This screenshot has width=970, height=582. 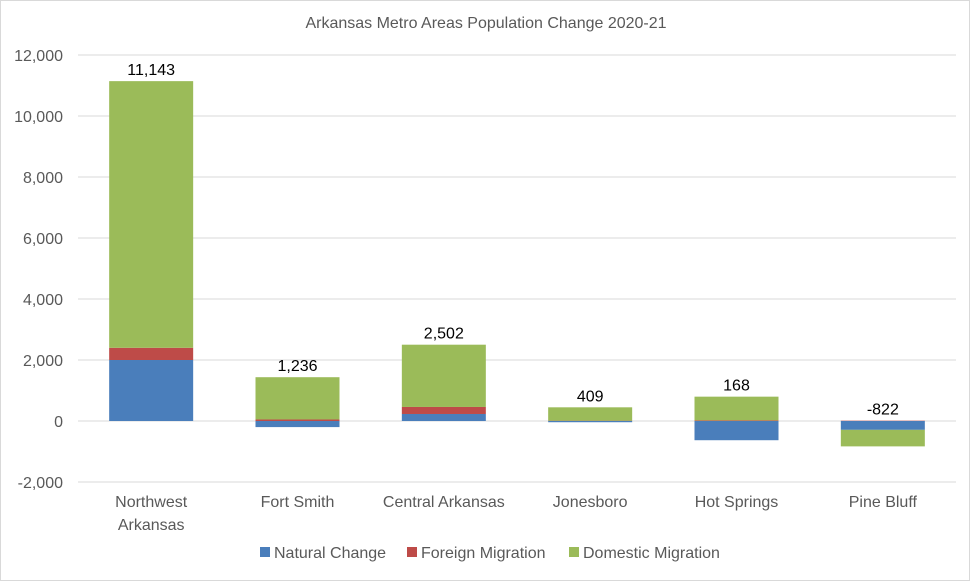 What do you see at coordinates (43, 300) in the screenshot?
I see `y-tick-label: 4,000` at bounding box center [43, 300].